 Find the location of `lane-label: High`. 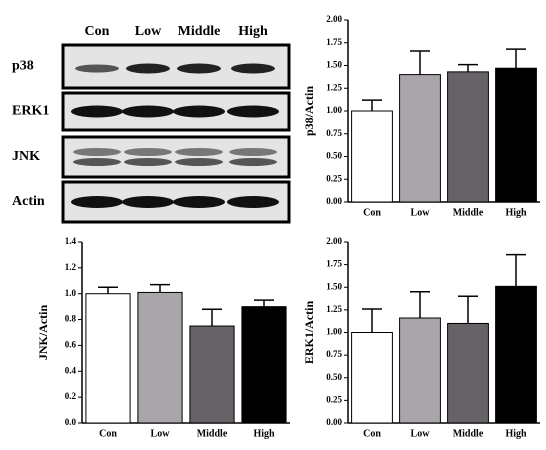

lane-label: High is located at coordinates (253, 31).